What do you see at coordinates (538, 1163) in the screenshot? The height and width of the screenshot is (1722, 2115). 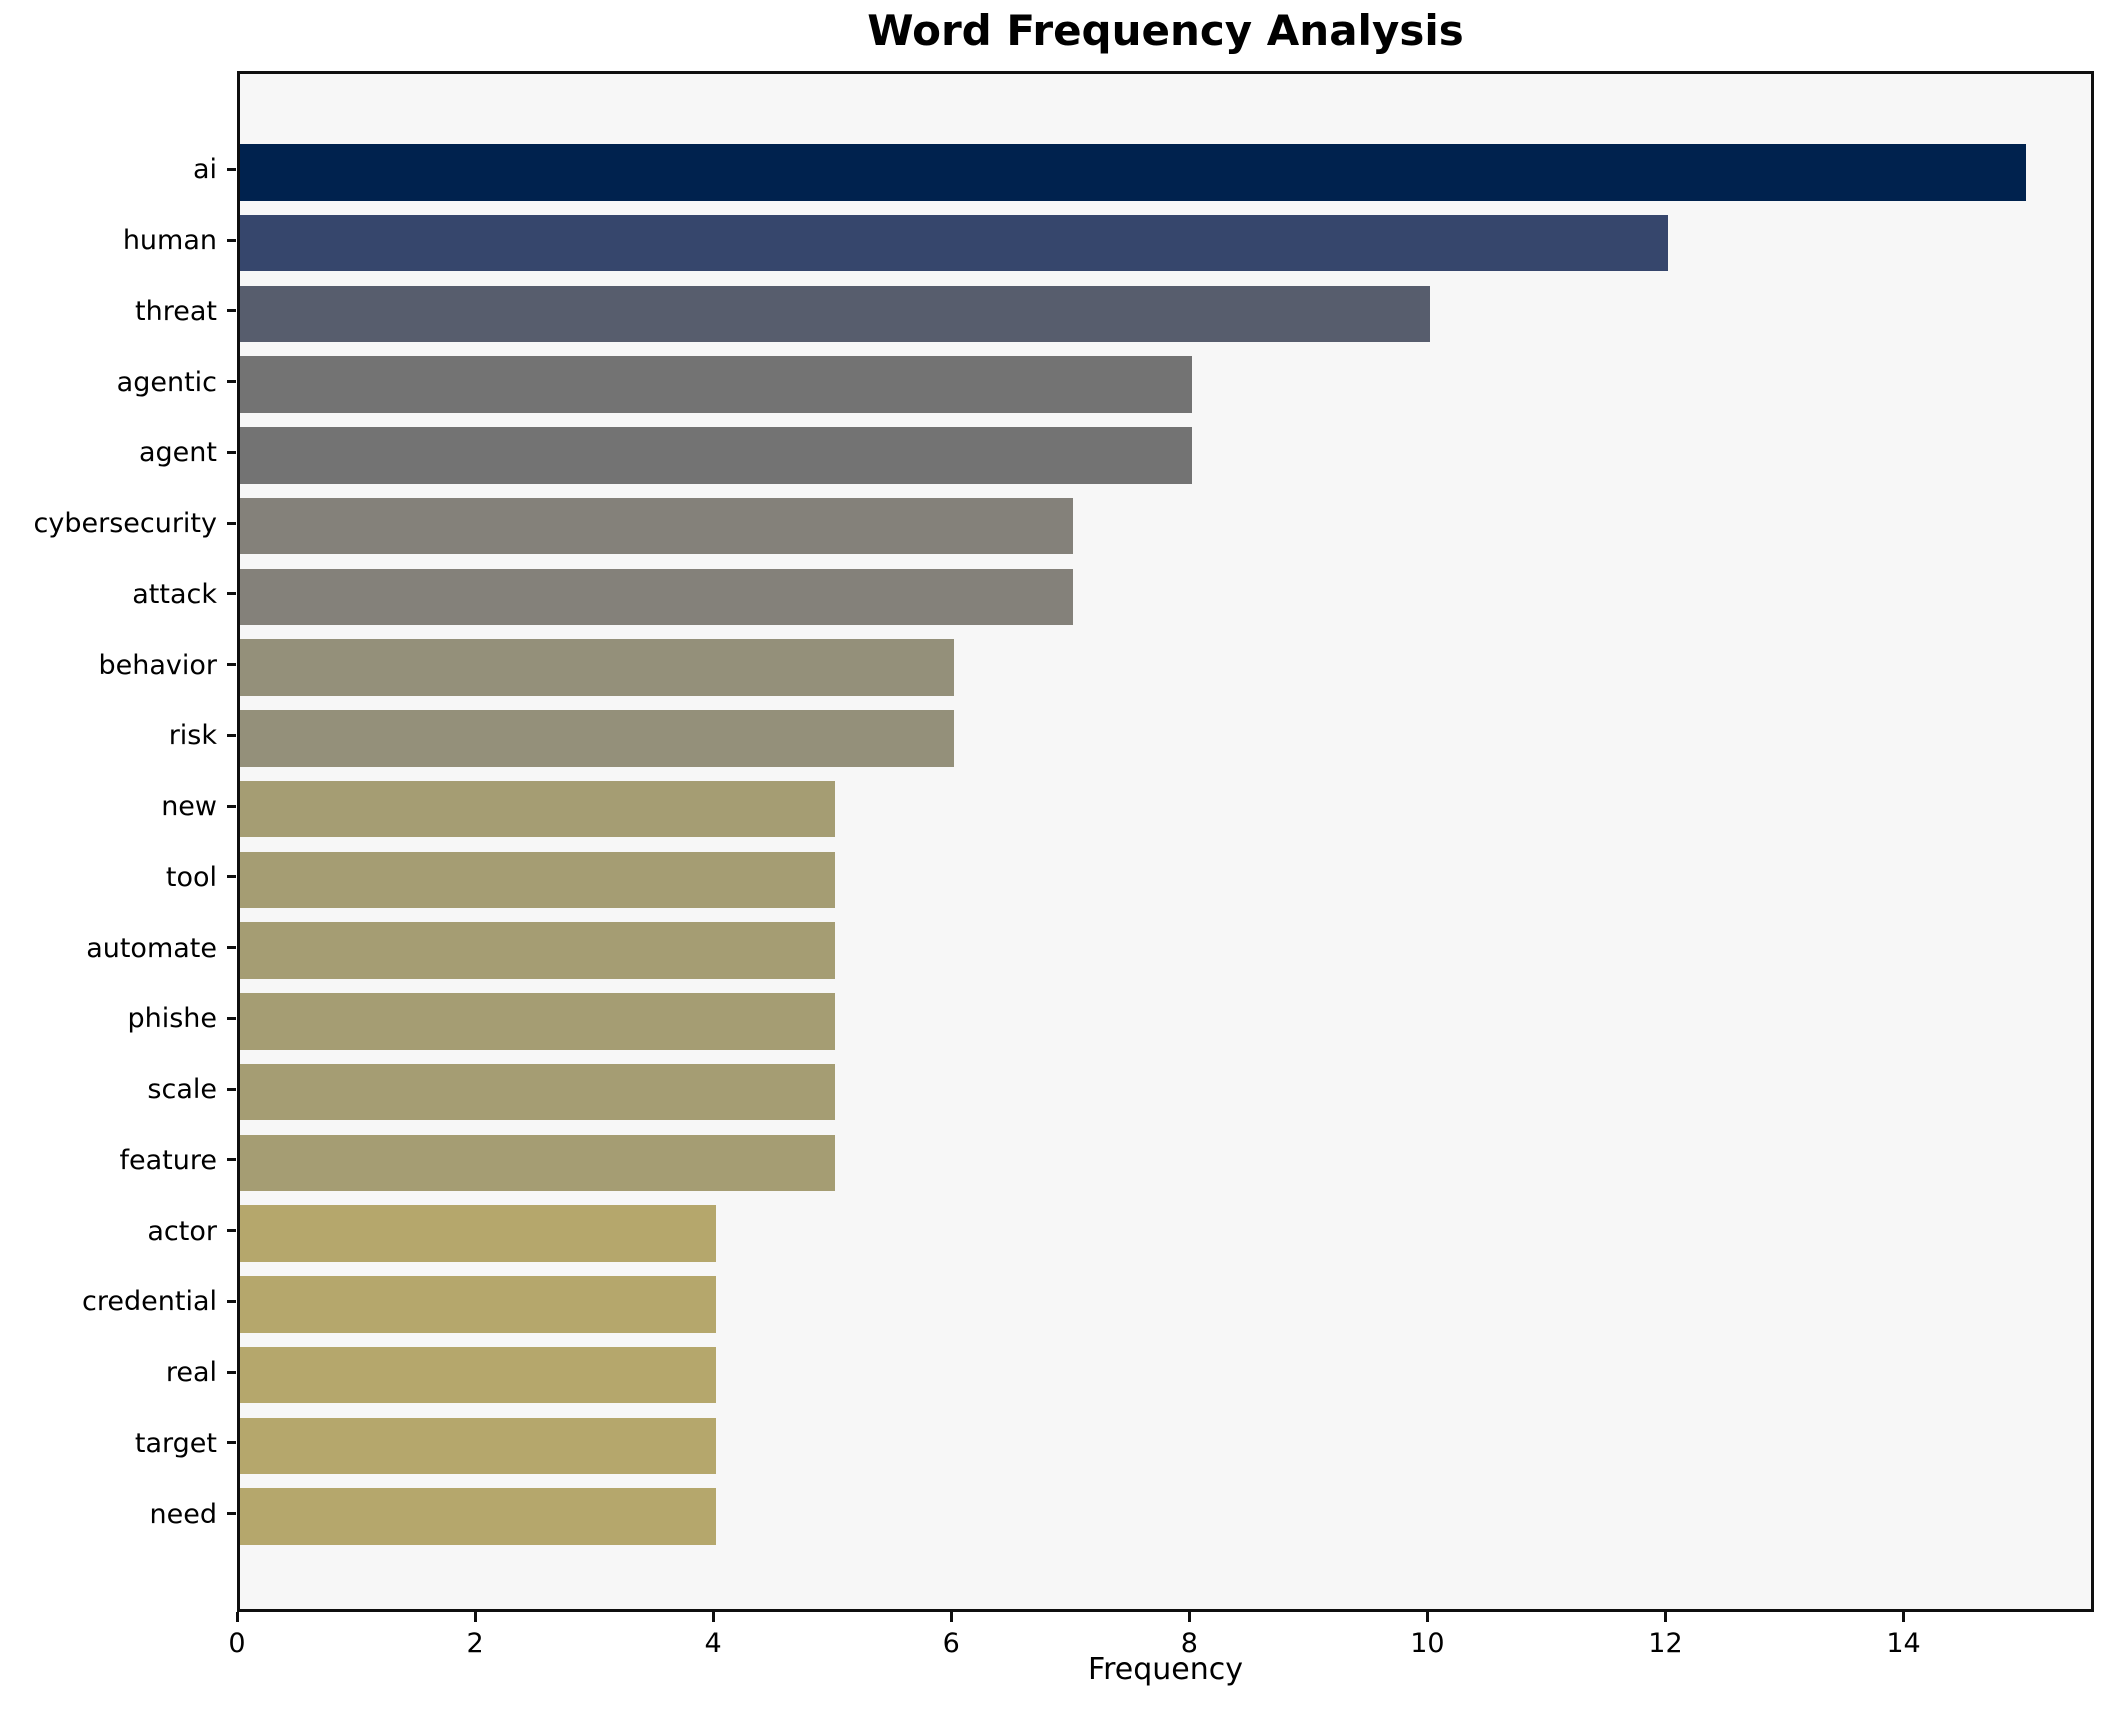 I see `bar-feature` at bounding box center [538, 1163].